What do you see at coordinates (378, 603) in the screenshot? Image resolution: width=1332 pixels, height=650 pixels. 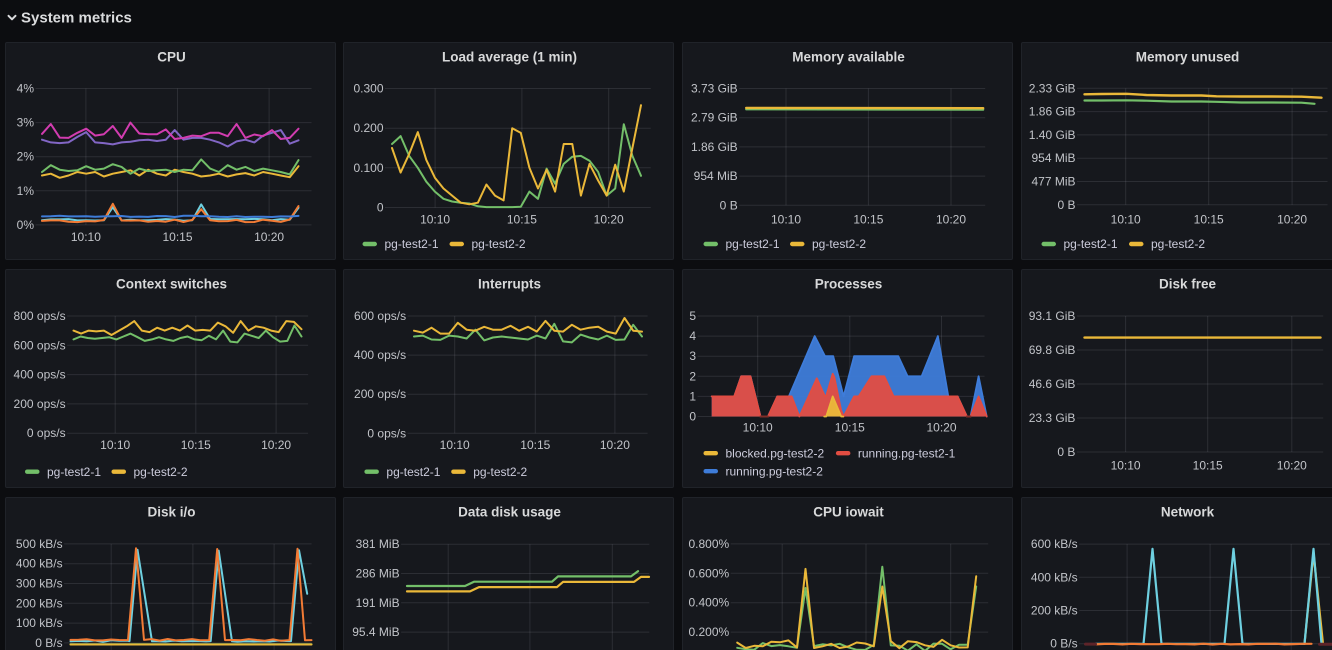 I see `svg-text: 191 MiB` at bounding box center [378, 603].